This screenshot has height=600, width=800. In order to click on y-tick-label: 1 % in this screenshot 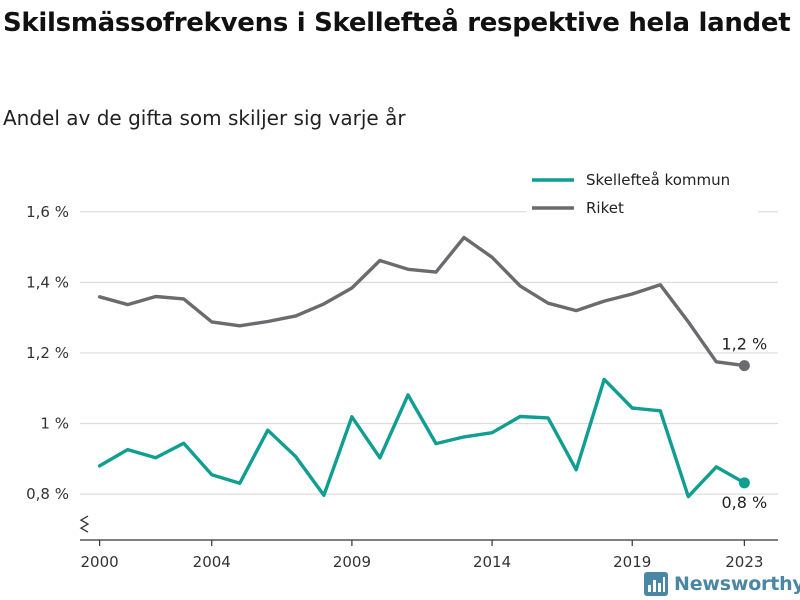, I will do `click(54, 424)`.